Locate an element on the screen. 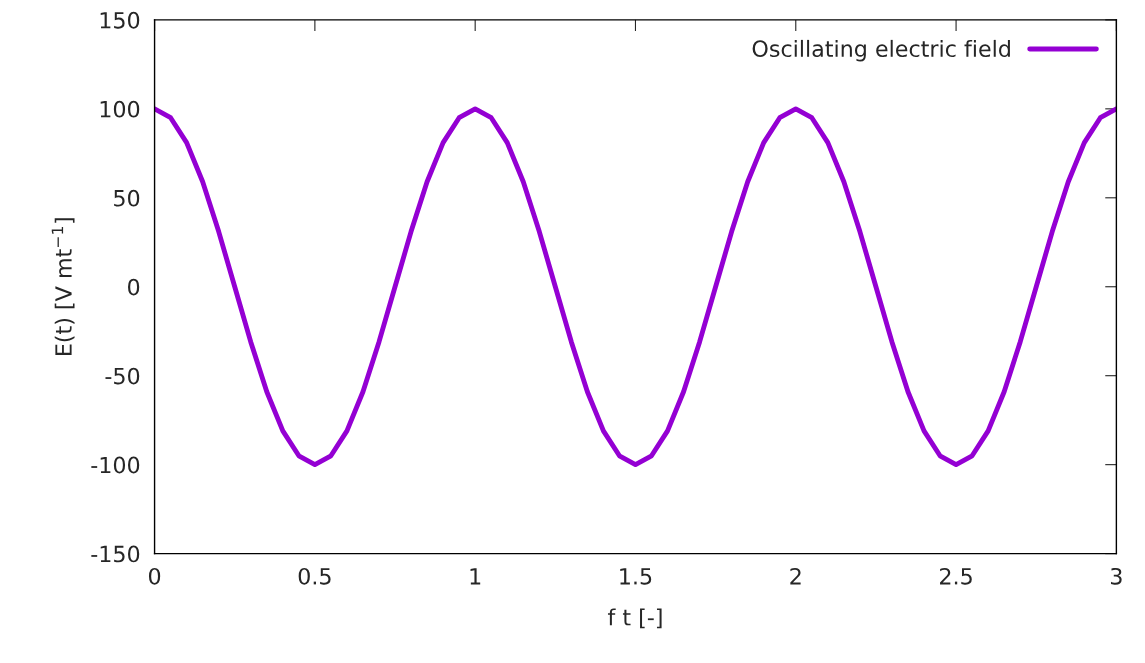  y-tick-label: -150 is located at coordinates (115, 554).